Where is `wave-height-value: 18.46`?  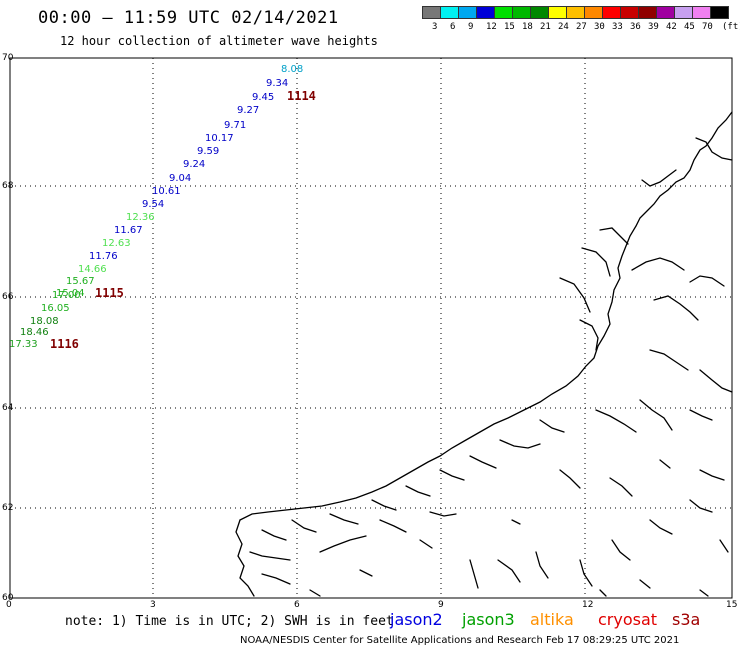 wave-height-value: 18.46 is located at coordinates (34, 332).